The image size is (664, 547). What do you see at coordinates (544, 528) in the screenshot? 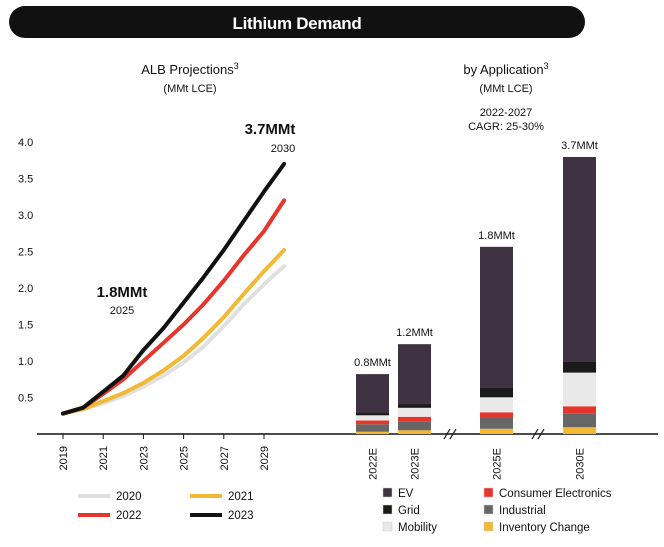
I see `legend-label-inventory-change: Inventory Change` at bounding box center [544, 528].